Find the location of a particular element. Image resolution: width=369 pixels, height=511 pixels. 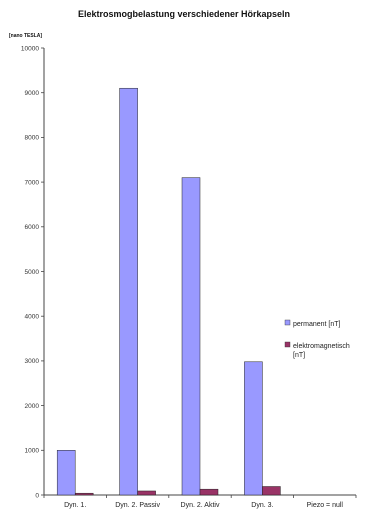

x-category-label: Piezo = null is located at coordinates (325, 505).